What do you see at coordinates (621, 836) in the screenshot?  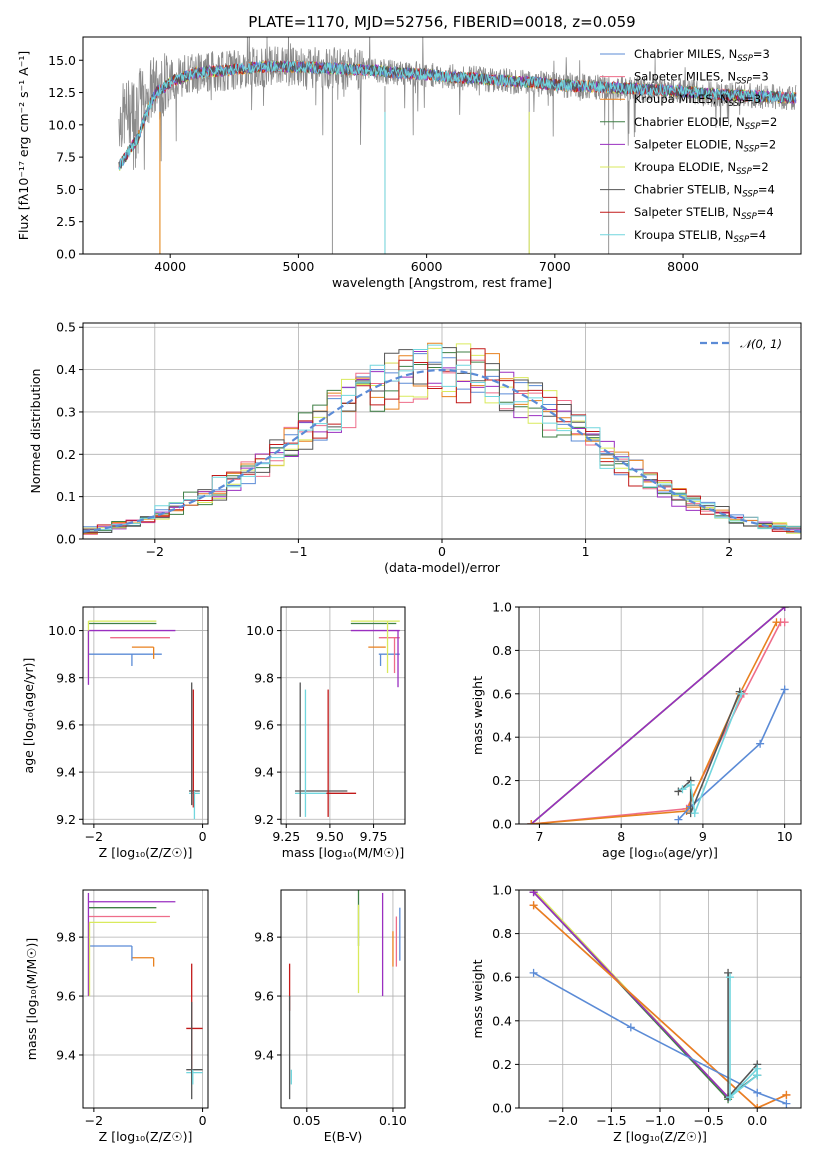 I see `x-tick-label: 8` at bounding box center [621, 836].